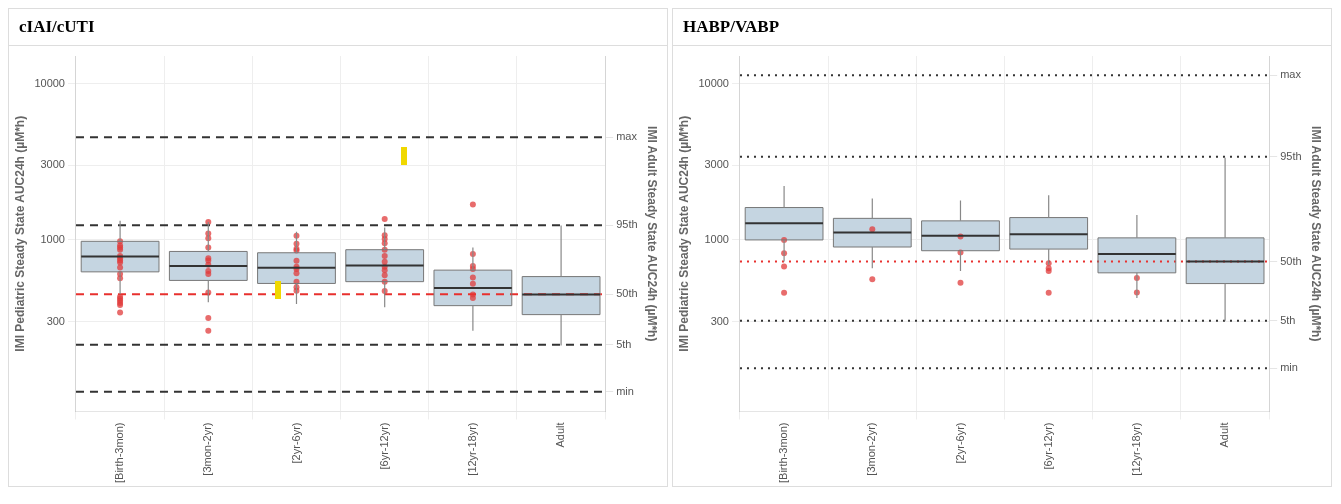  Describe the element at coordinates (338, 27) in the screenshot. I see `chart-title: cIAI/cUTI` at that location.